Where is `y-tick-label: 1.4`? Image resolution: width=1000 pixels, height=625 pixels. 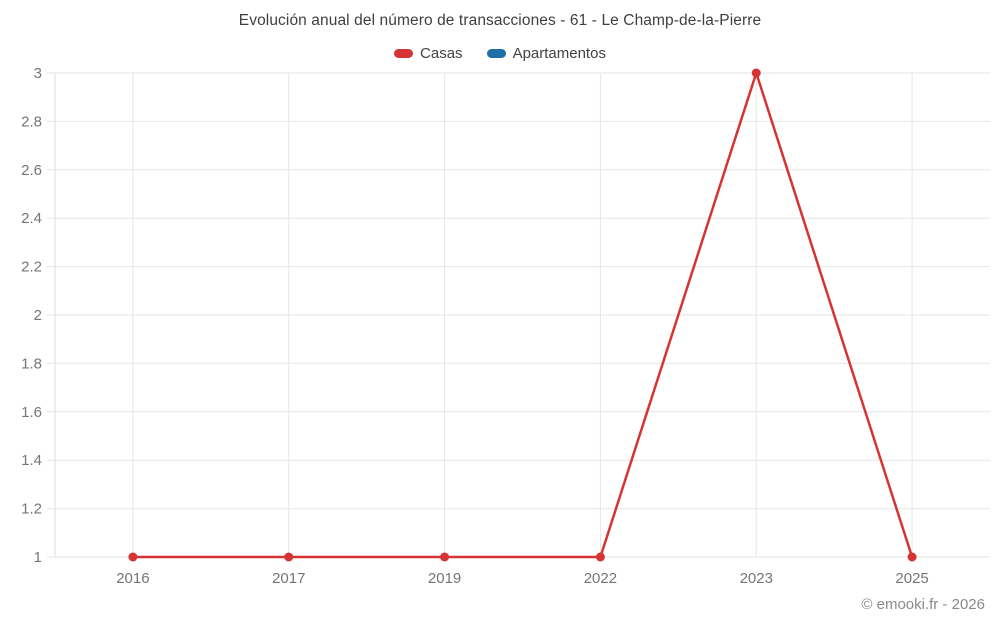
y-tick-label: 1.4 is located at coordinates (31, 460).